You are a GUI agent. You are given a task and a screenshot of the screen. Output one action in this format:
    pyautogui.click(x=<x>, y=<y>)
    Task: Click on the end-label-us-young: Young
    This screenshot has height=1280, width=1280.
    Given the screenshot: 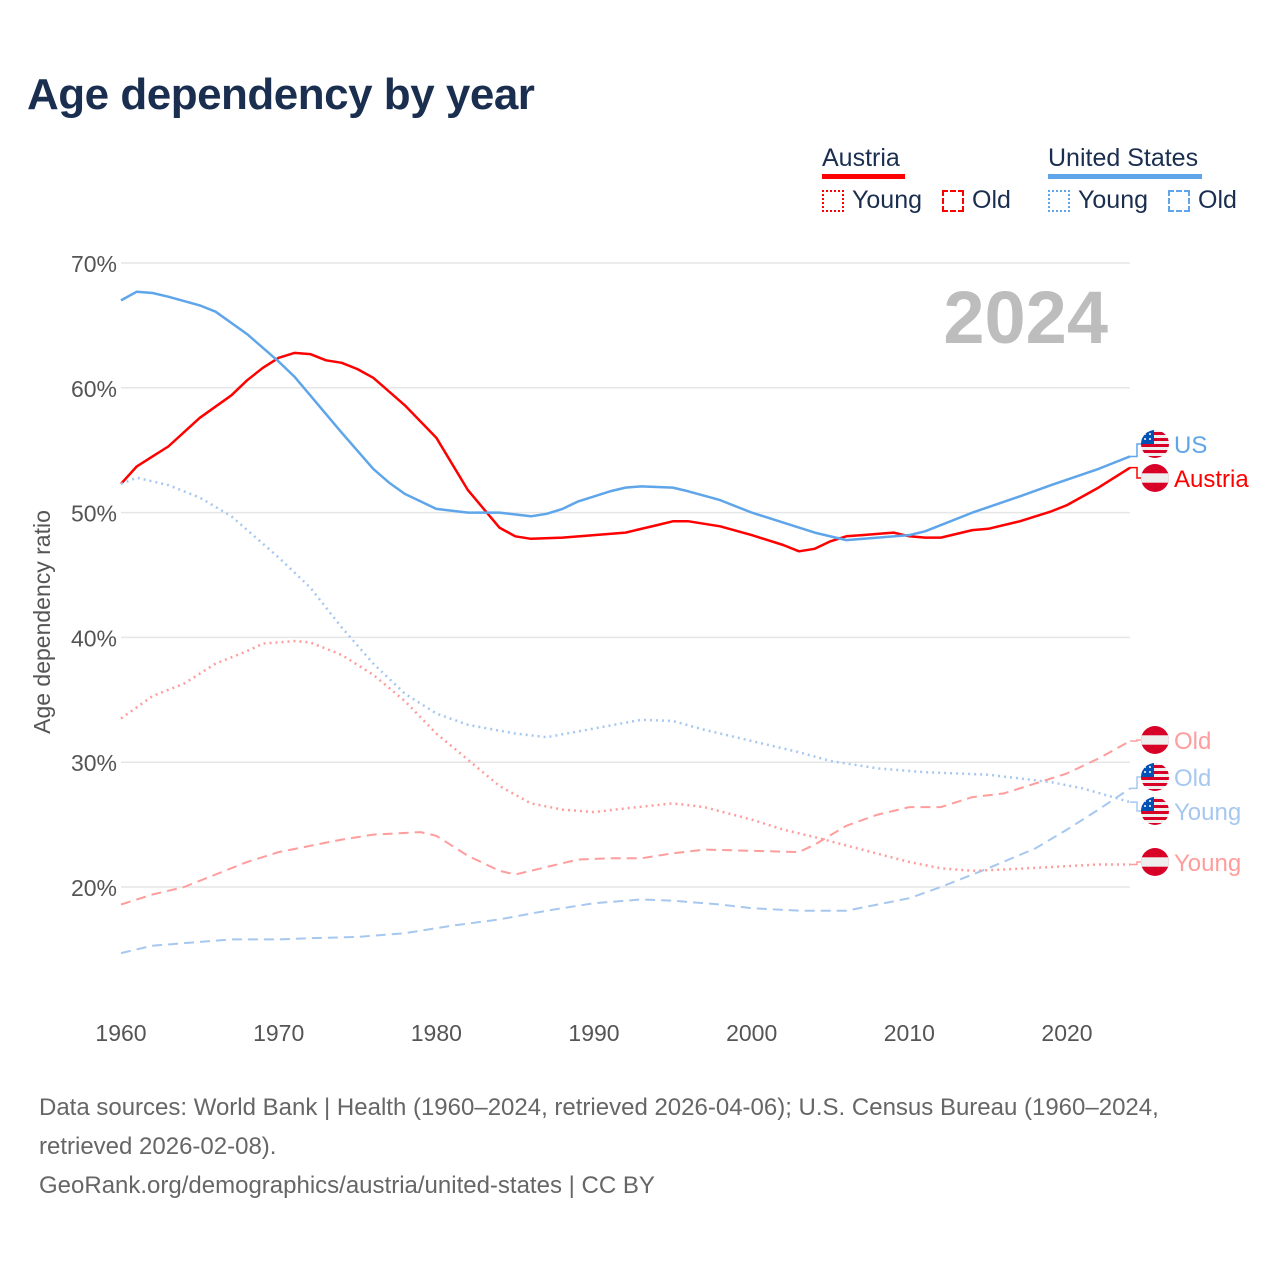 What is the action you would take?
    pyautogui.click(x=1207, y=812)
    